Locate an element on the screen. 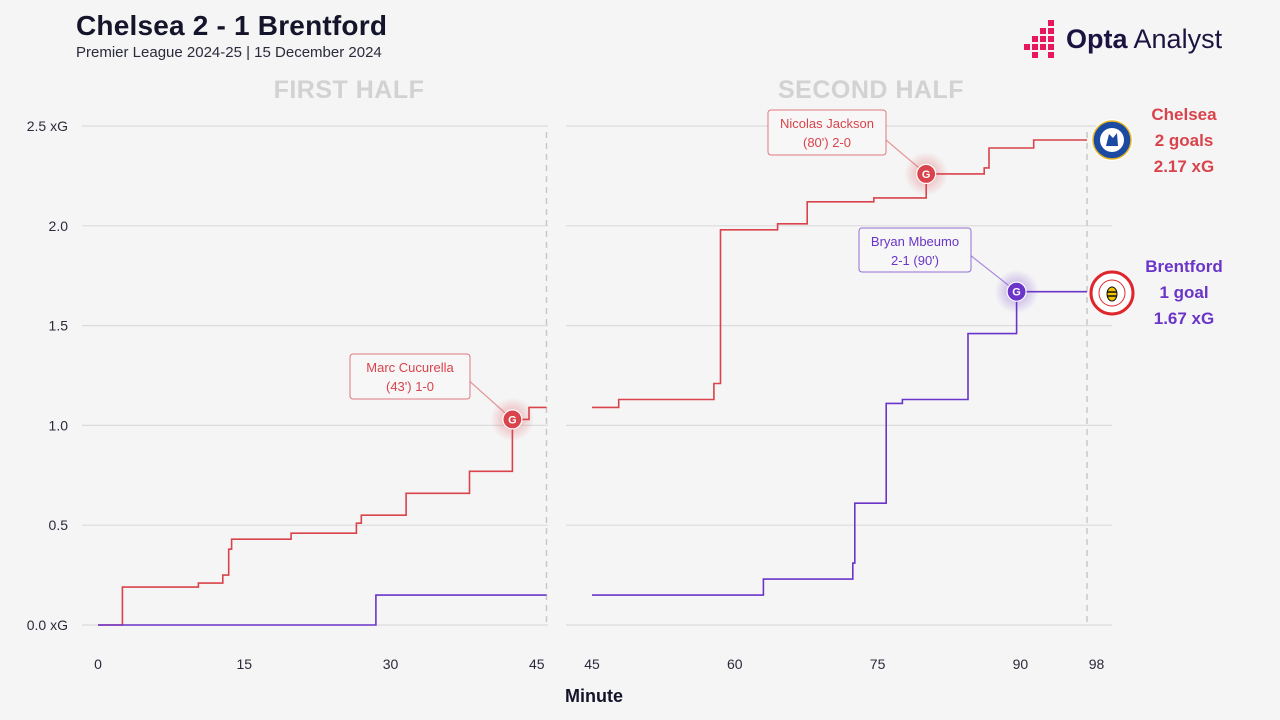 The width and height of the screenshot is (1280, 720). opta-analyst-logo: Opta Analyst is located at coordinates (1122, 40).